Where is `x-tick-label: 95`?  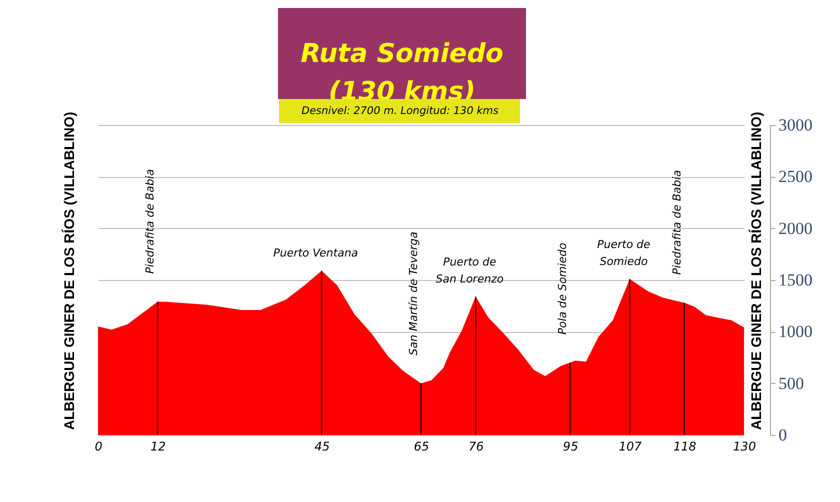 x-tick-label: 95 is located at coordinates (570, 447).